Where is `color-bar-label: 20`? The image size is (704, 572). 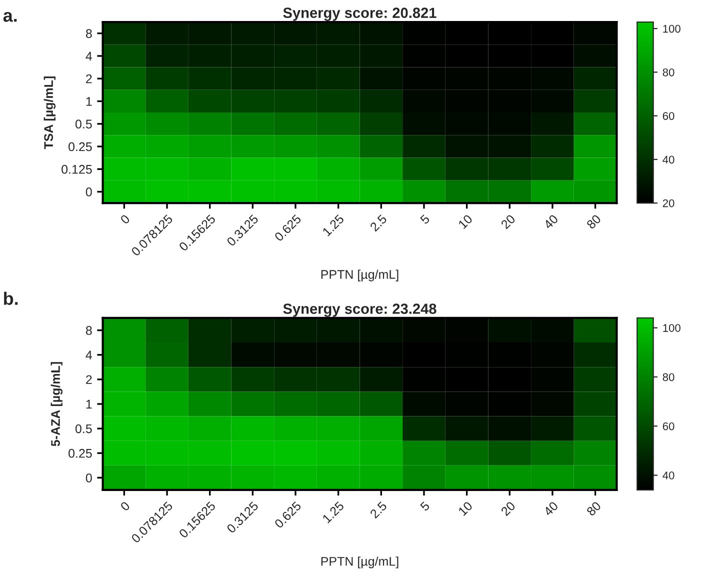
color-bar-label: 20 is located at coordinates (668, 203).